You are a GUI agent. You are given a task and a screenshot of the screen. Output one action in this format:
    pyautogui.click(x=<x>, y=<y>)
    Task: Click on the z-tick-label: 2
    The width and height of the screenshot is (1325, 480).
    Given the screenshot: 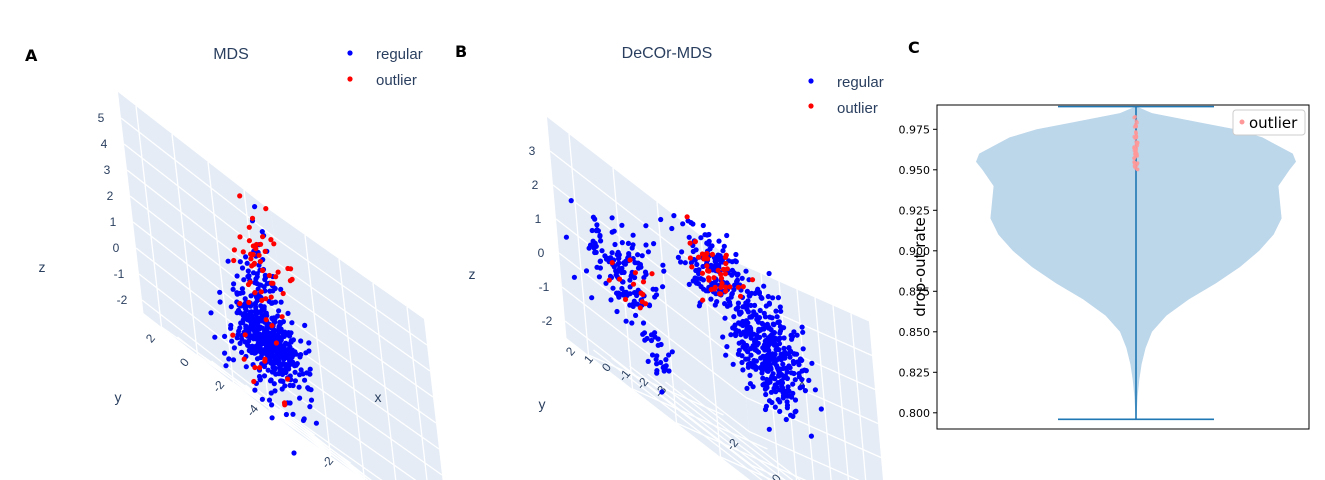 What is the action you would take?
    pyautogui.click(x=110, y=196)
    